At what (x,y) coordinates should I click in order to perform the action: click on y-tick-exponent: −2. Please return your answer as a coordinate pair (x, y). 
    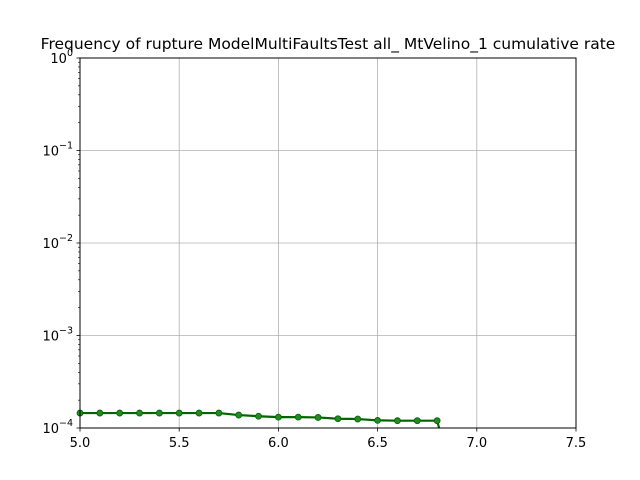
    Looking at the image, I should click on (66, 238).